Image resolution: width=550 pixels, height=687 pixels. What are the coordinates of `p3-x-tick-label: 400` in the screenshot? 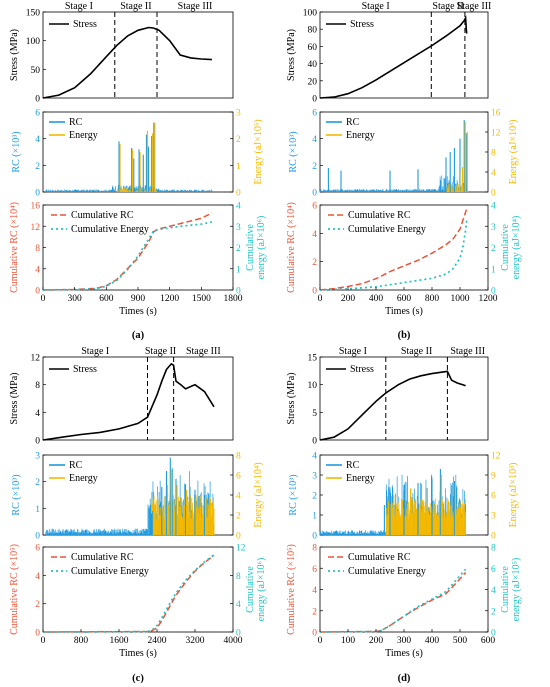 It's located at (432, 641).